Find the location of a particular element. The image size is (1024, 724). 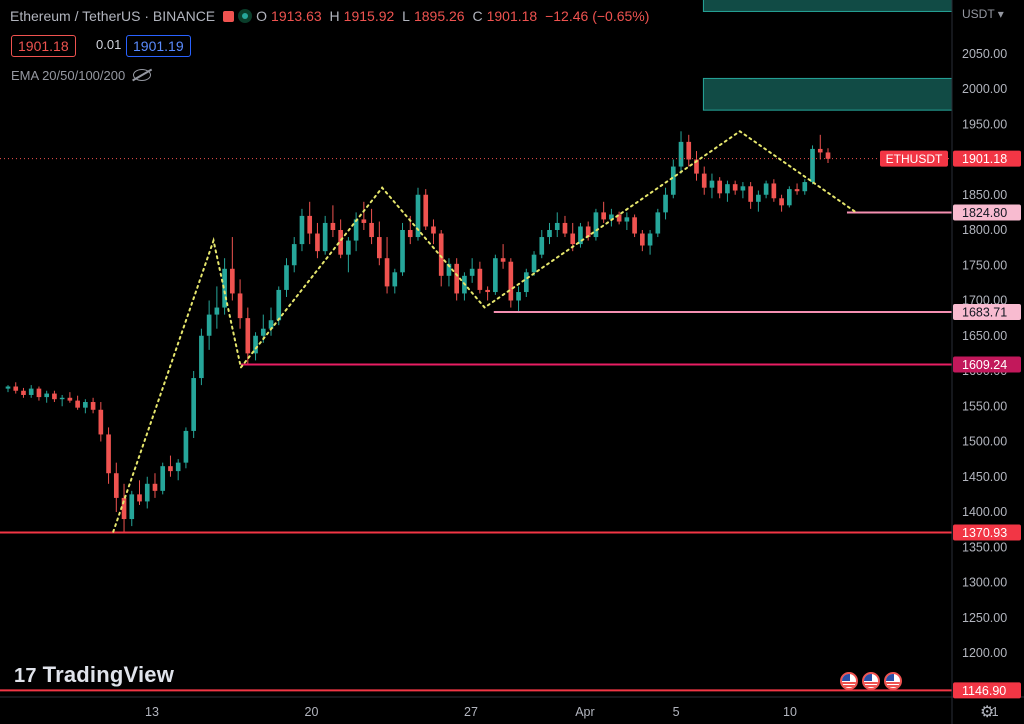

y-tick-label: 1200.00 is located at coordinates (984, 653).